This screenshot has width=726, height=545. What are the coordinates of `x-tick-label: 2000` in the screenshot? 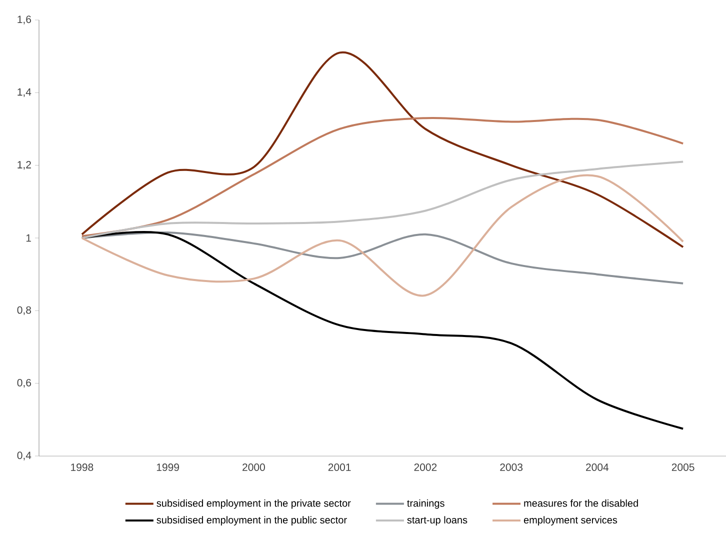 It's located at (253, 467).